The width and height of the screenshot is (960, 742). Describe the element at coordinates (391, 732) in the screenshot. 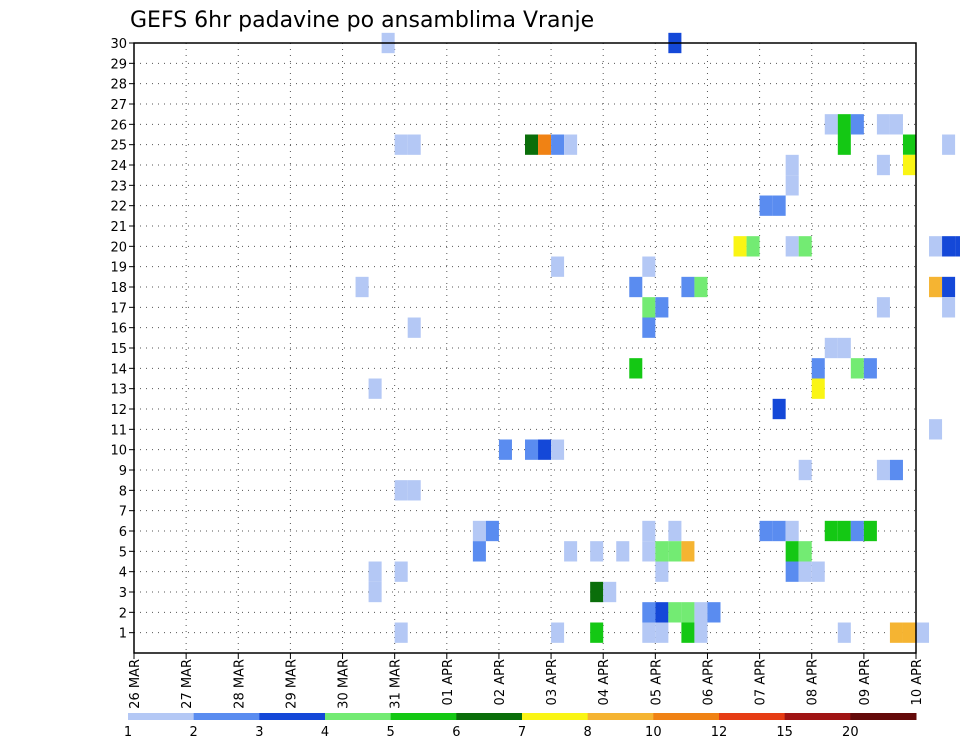

I see `colorbar-label: 5` at that location.